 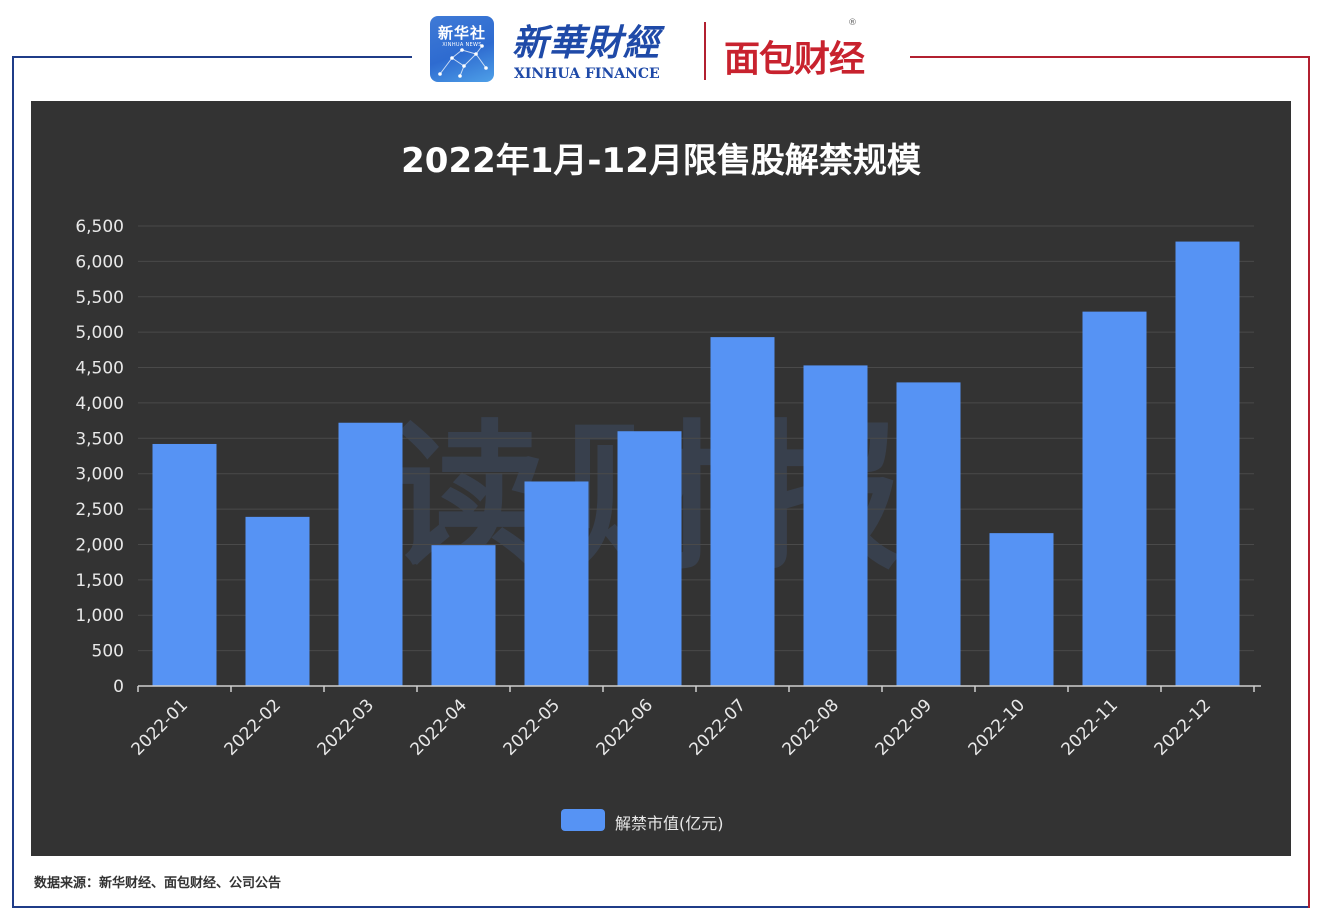 I want to click on logo-divider, so click(x=705, y=51).